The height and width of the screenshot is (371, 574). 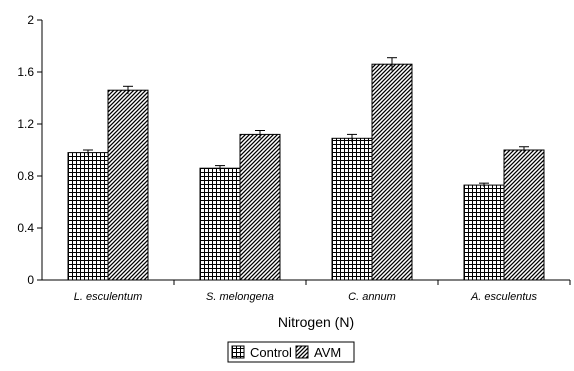 I want to click on x-category-label: S. melongena, so click(x=240, y=297).